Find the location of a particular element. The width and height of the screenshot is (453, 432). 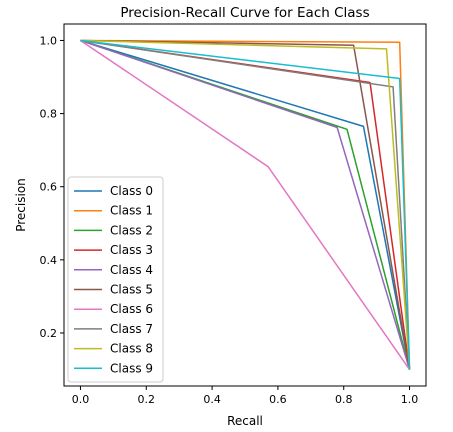

x-tick-label: 1.0 is located at coordinates (410, 399).